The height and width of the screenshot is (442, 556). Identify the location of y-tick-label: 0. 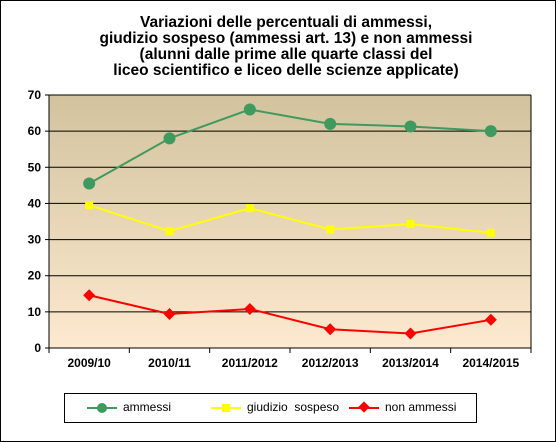
(37, 348).